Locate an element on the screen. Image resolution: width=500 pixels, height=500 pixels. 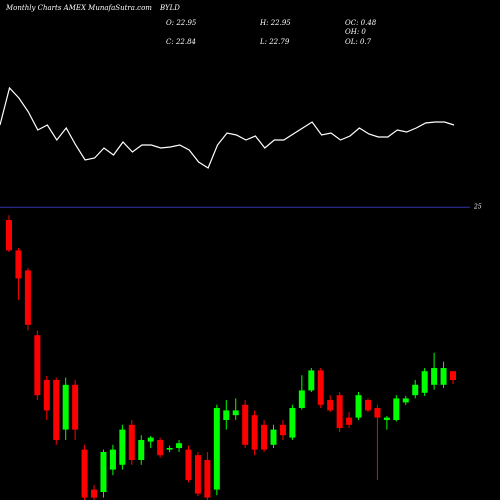
symbol: BYLD is located at coordinates (169, 8).